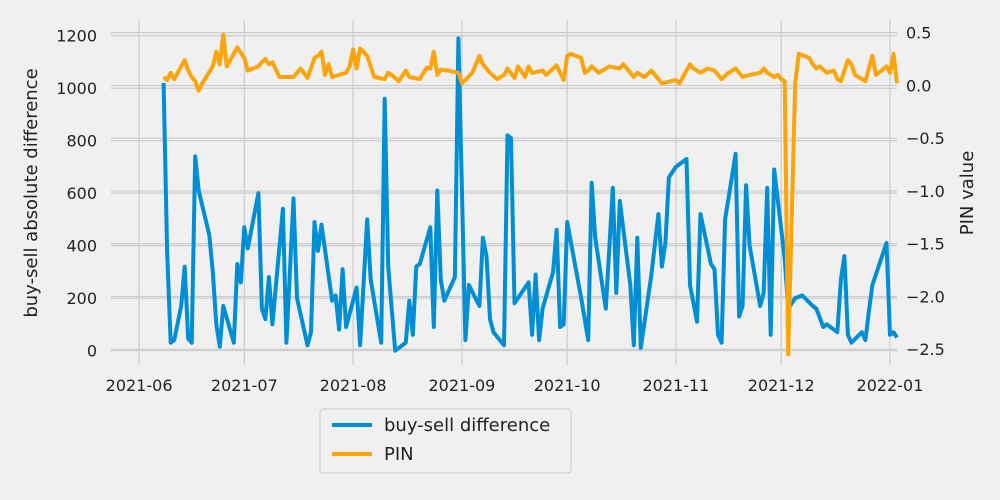 The image size is (1000, 500). Describe the element at coordinates (244, 385) in the screenshot. I see `x-tick-label: 2021-07` at that location.